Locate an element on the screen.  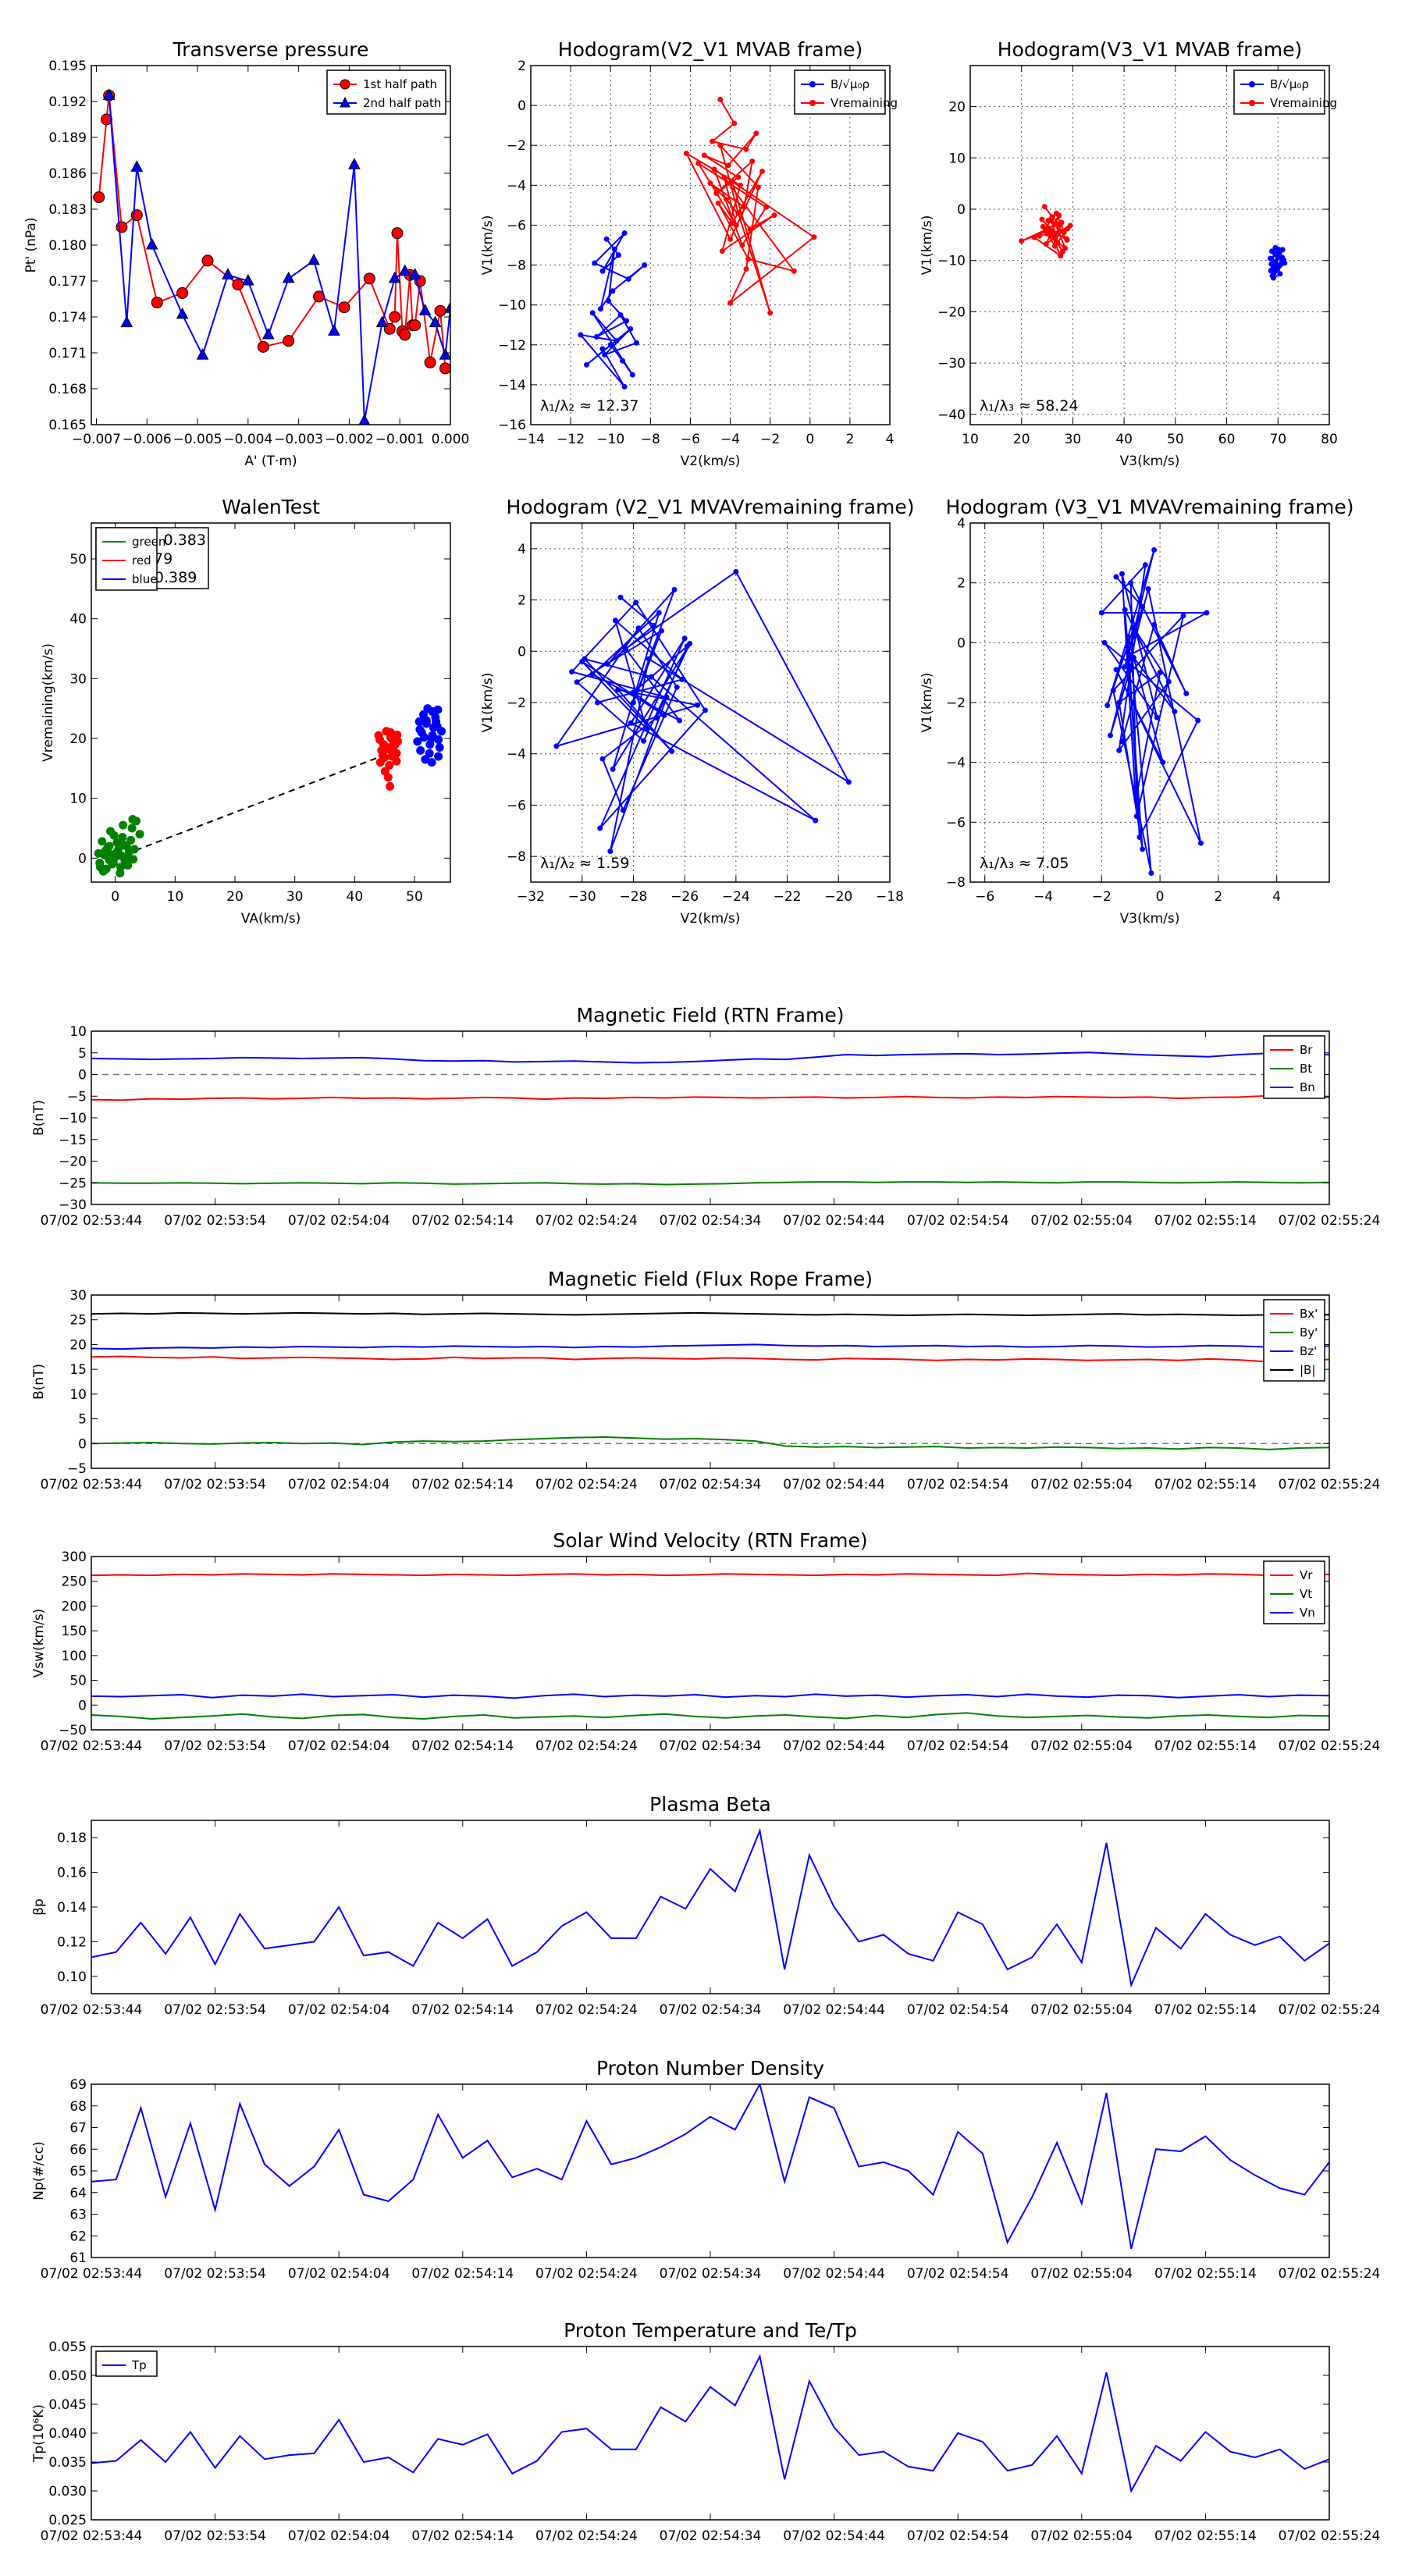
series-vt is located at coordinates (710, 1716).